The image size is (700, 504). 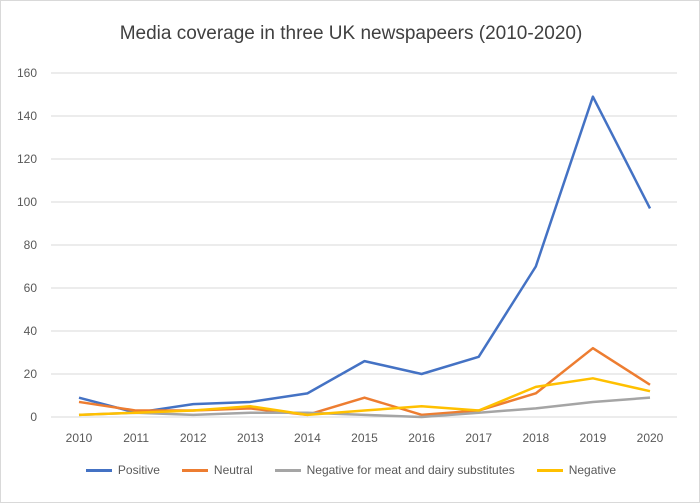 What do you see at coordinates (79, 438) in the screenshot?
I see `x-tick-label: 2010` at bounding box center [79, 438].